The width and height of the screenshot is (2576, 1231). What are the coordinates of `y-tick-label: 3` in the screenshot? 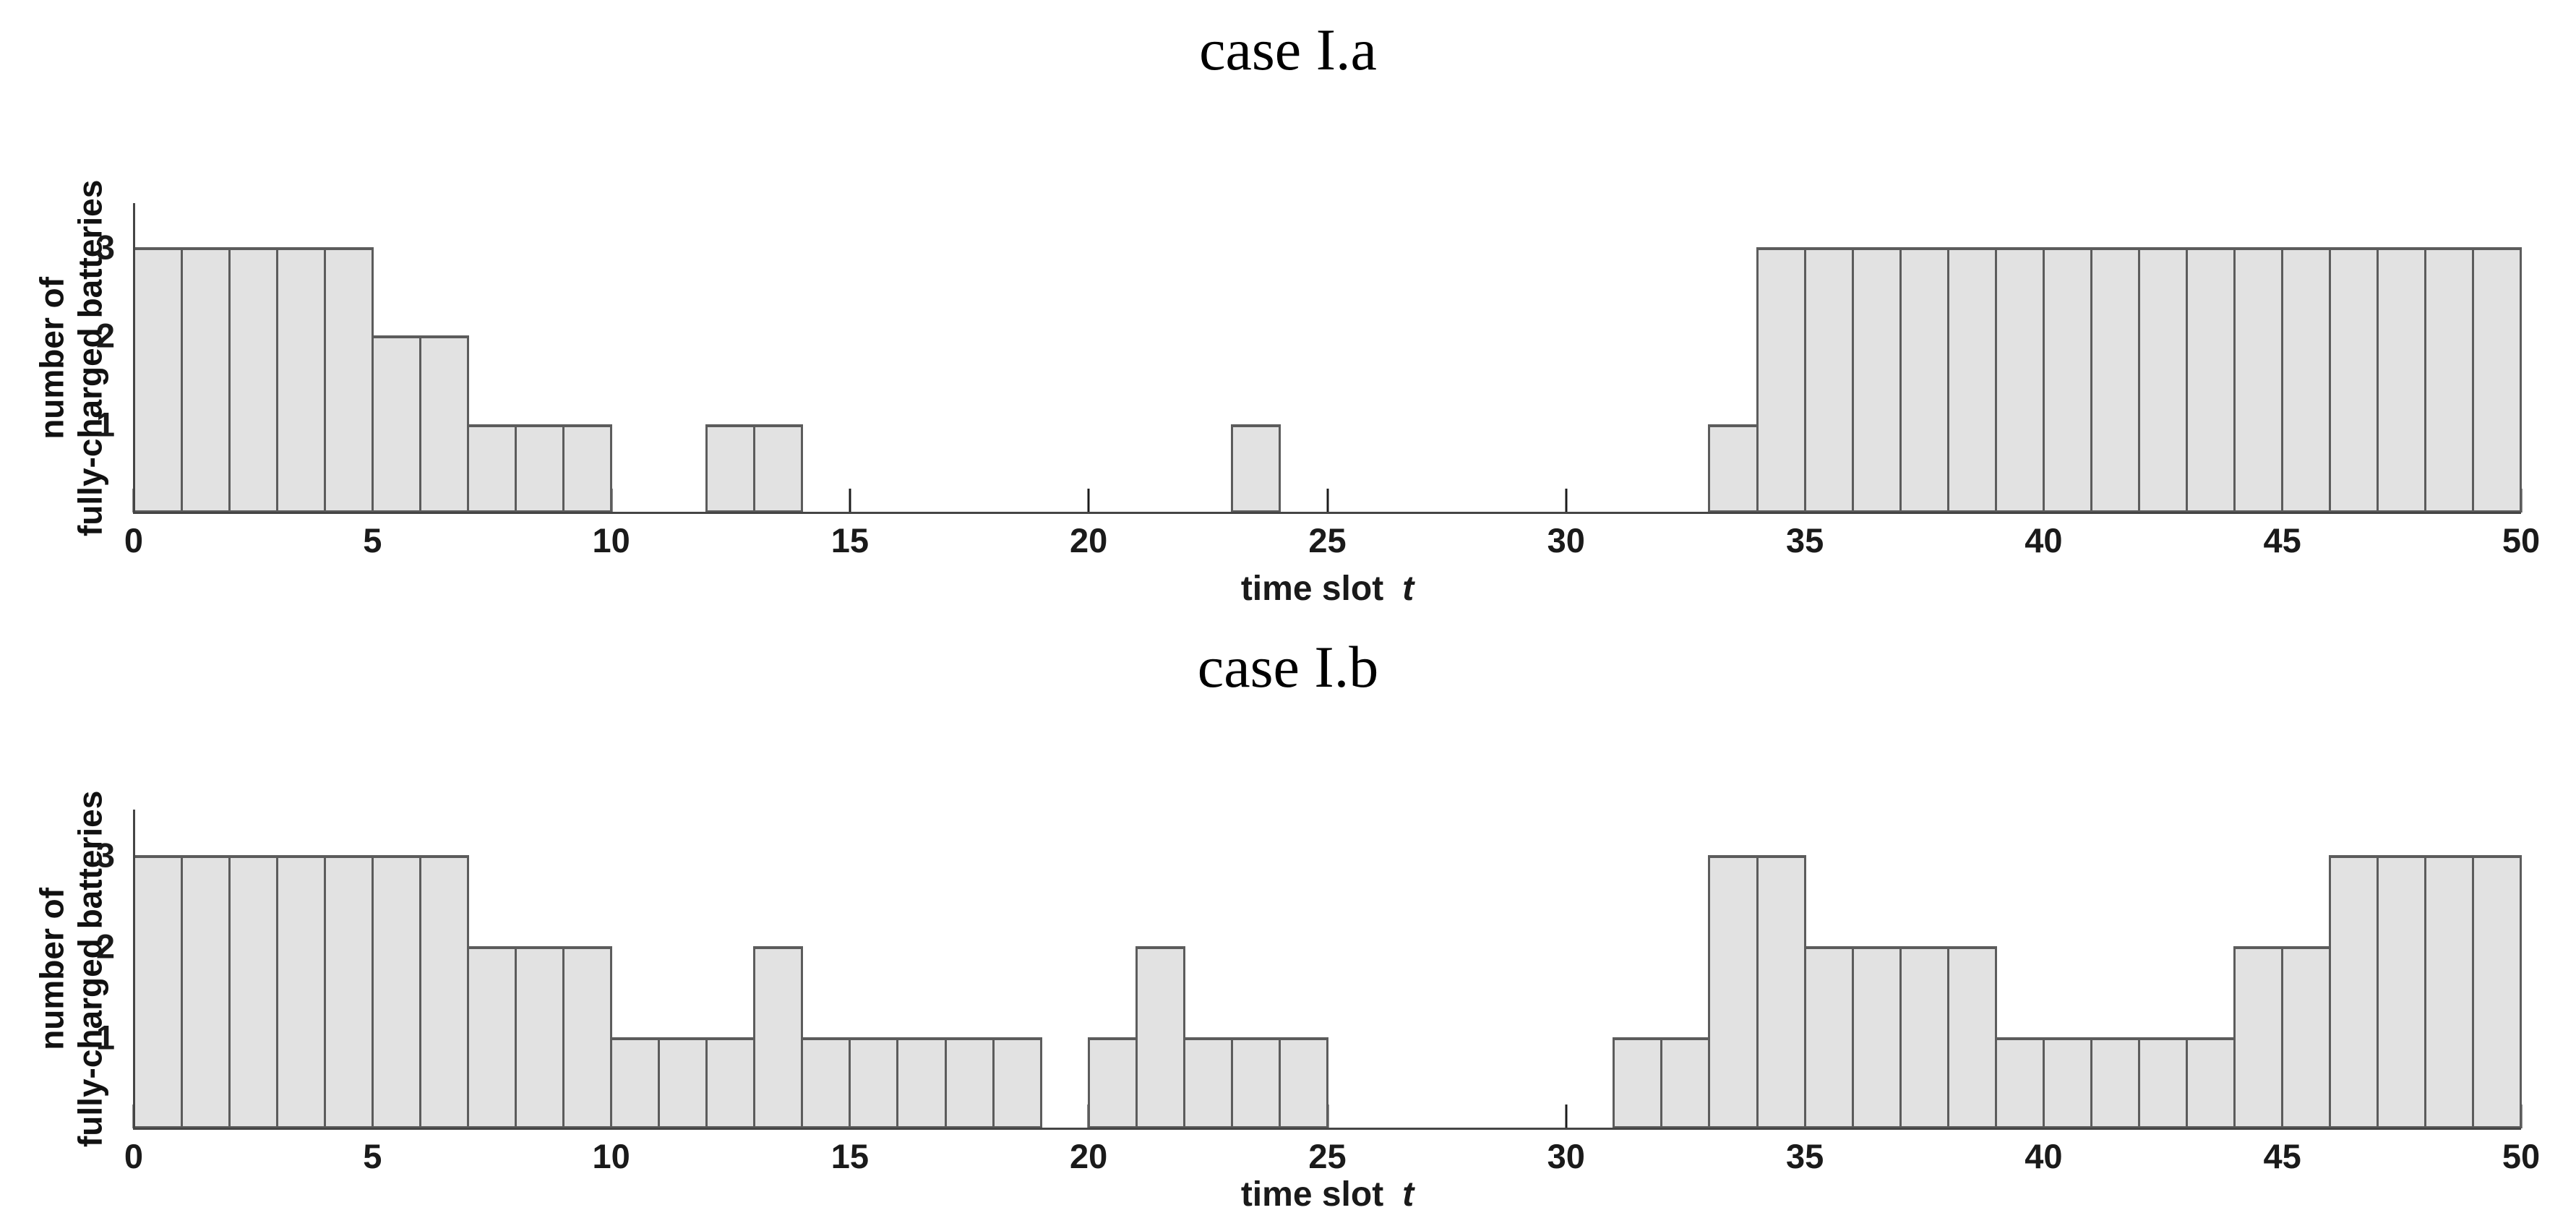 It's located at (105, 855).